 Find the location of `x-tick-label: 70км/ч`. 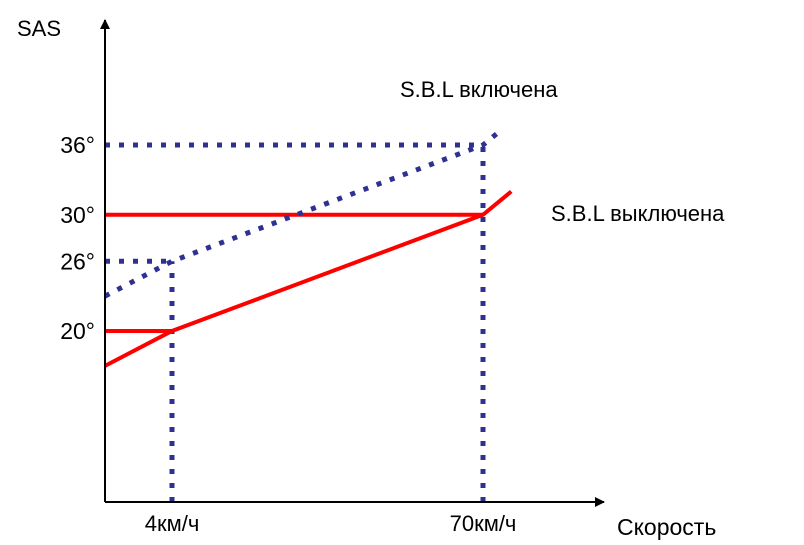

x-tick-label: 70км/ч is located at coordinates (483, 523).